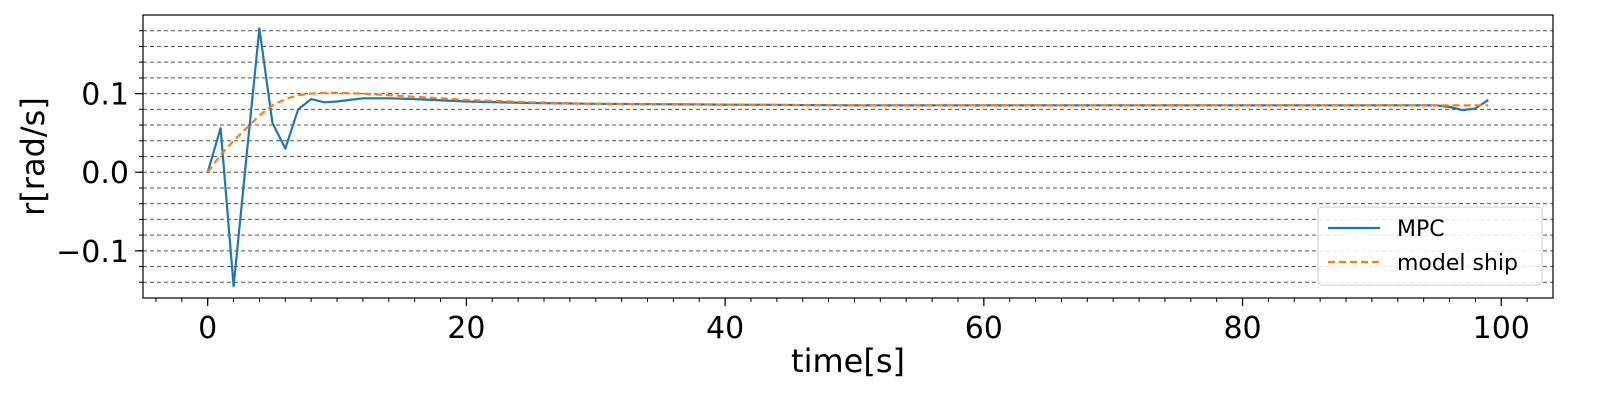  I want to click on y-tick-label: 0.1, so click(105, 95).